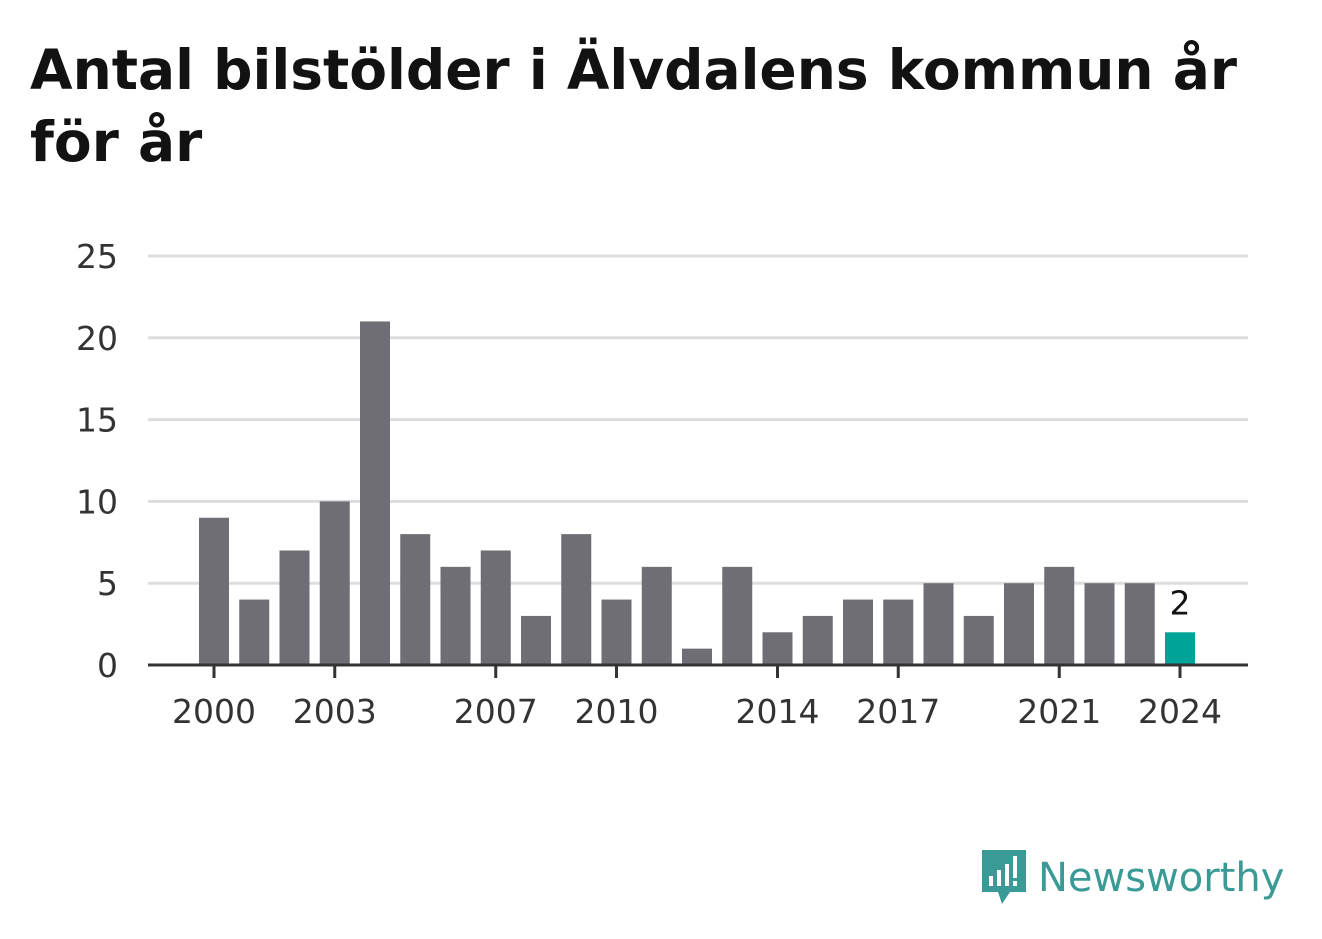  Describe the element at coordinates (1099, 624) in the screenshot. I see `bar-2022` at that location.